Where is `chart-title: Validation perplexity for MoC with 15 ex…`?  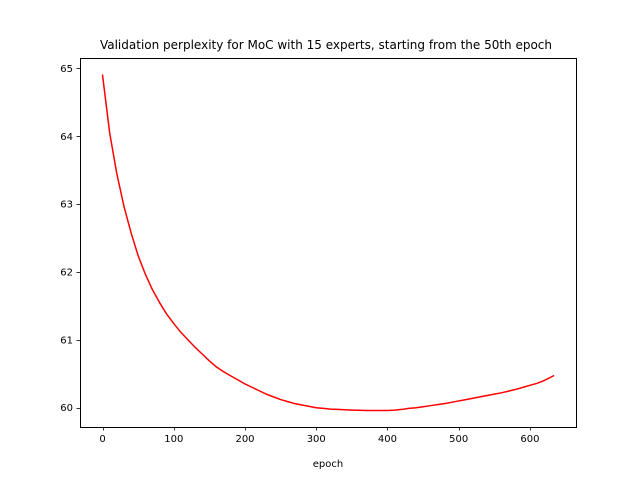 chart-title: Validation perplexity for MoC with 15 ex… is located at coordinates (326, 45).